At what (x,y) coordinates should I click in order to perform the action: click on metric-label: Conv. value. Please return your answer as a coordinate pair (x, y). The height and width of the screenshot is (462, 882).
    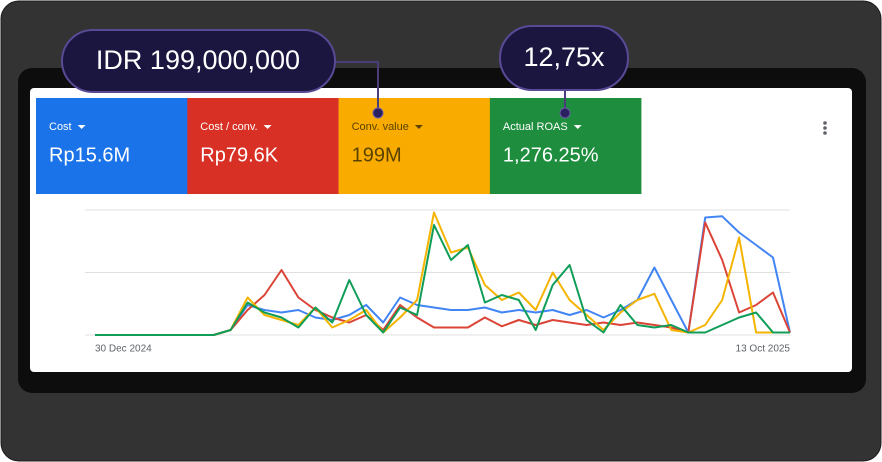
    Looking at the image, I should click on (380, 127).